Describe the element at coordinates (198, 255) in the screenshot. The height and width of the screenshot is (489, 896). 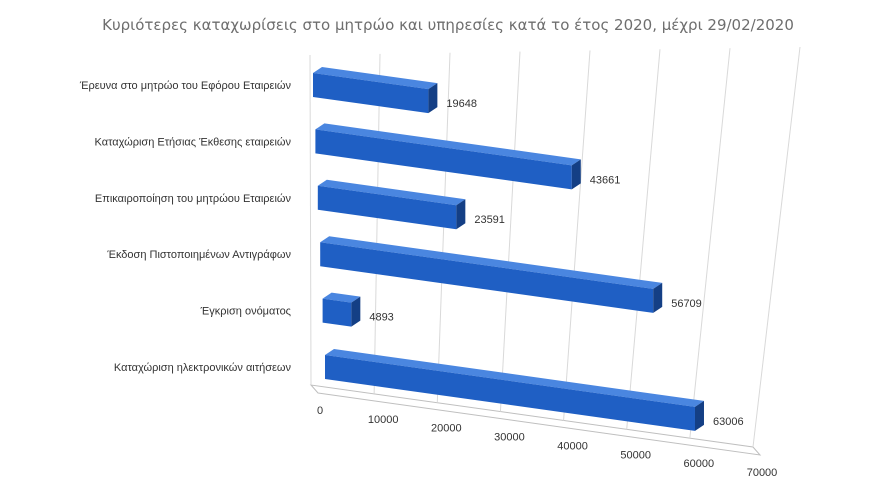
I see `category-label: Έκδοση Πιστοποιημένων Αντιγράφων` at that location.